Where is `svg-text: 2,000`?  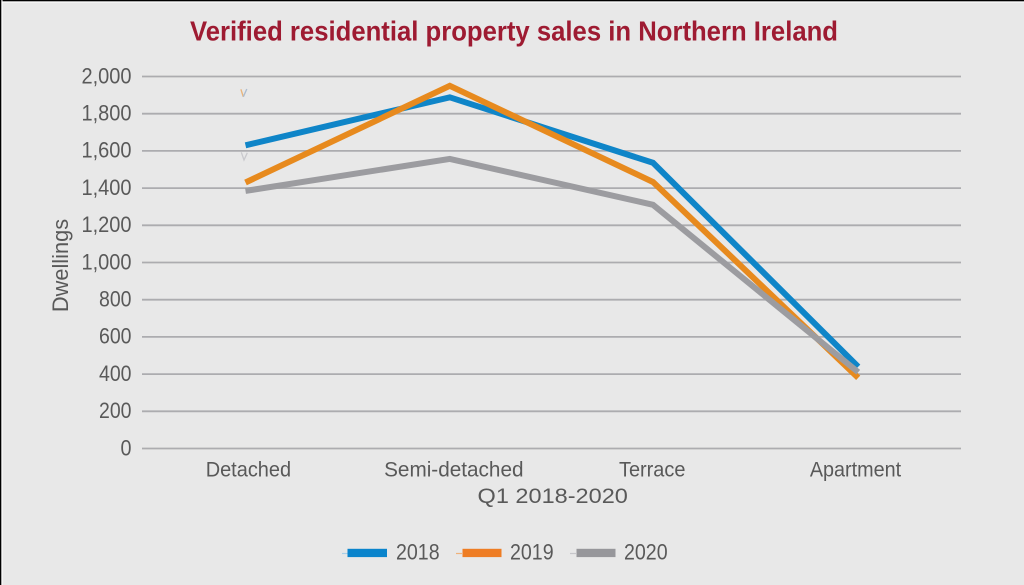 svg-text: 2,000 is located at coordinates (107, 75).